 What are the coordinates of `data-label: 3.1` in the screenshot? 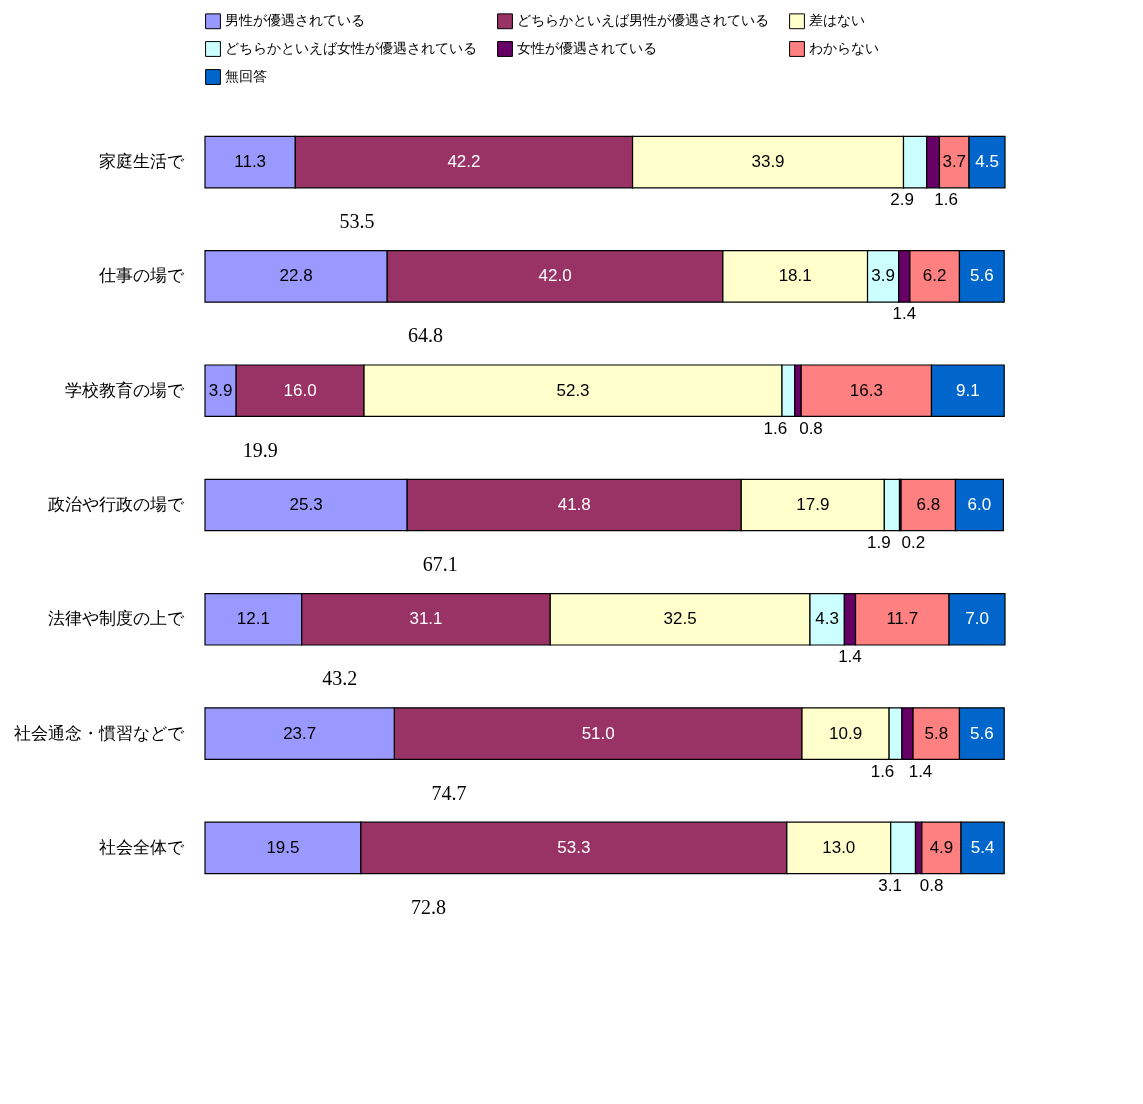 It's located at (890, 885).